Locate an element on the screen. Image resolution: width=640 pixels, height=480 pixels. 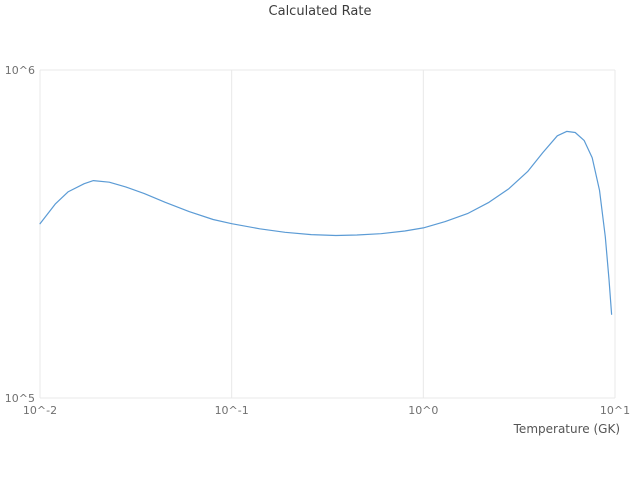
x-tick-label: 10^-2 is located at coordinates (40, 410).